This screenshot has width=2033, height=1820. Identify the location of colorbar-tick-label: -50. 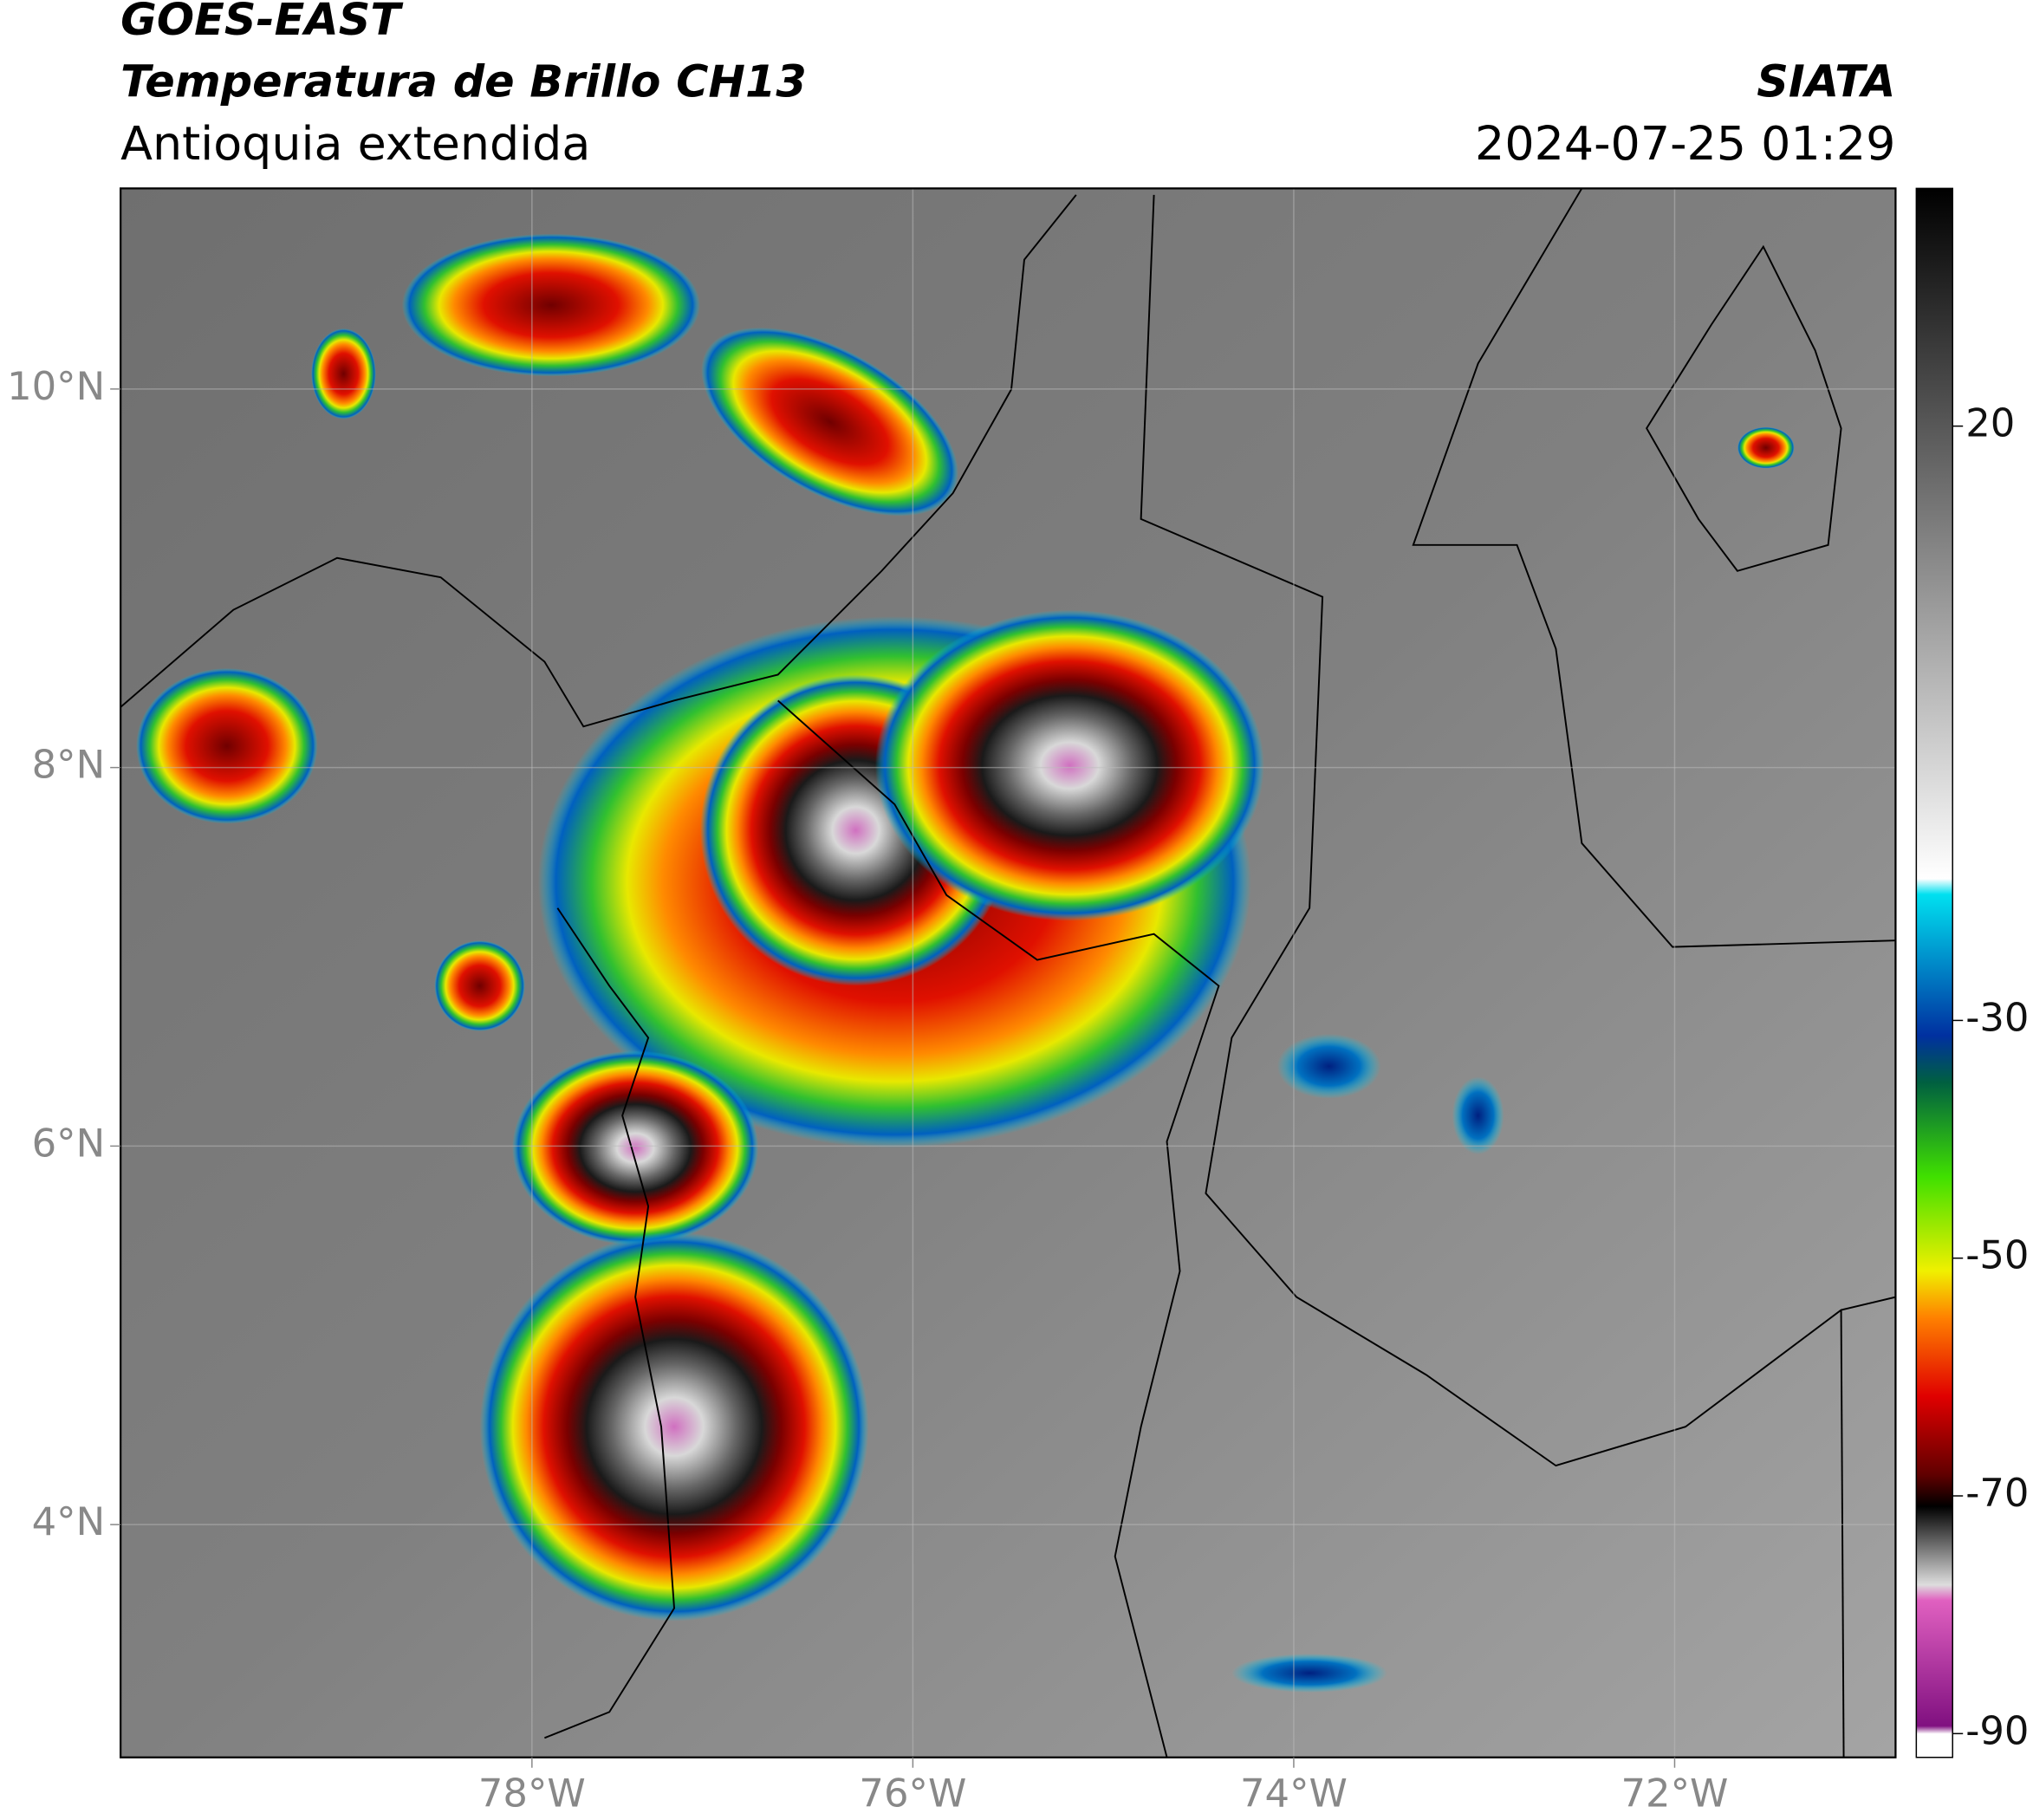
(1997, 1255).